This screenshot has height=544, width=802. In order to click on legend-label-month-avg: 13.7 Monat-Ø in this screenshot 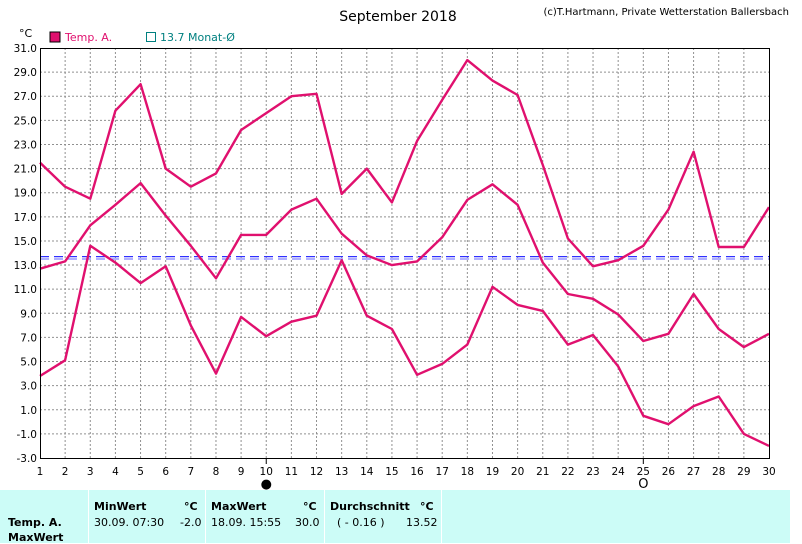, I will do `click(197, 37)`.